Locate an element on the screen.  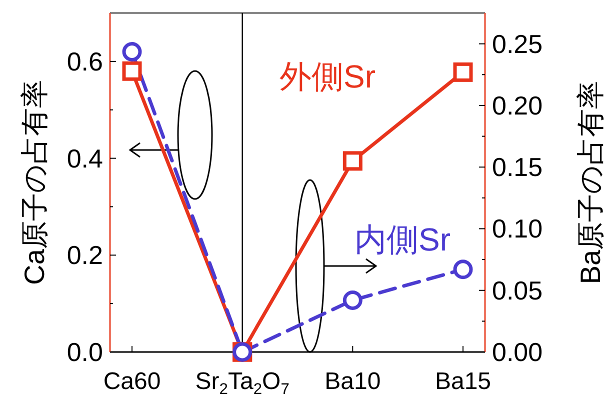
y-tick-label: 0.2 is located at coordinates (84, 255).